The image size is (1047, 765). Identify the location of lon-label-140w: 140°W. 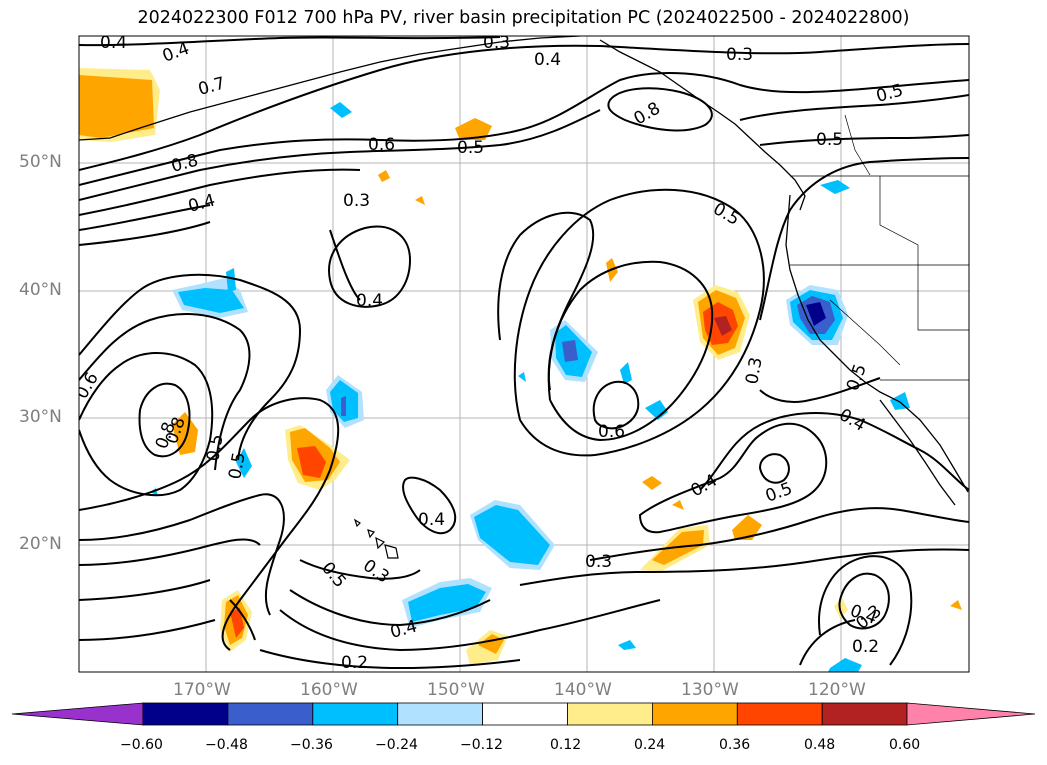
(583, 690).